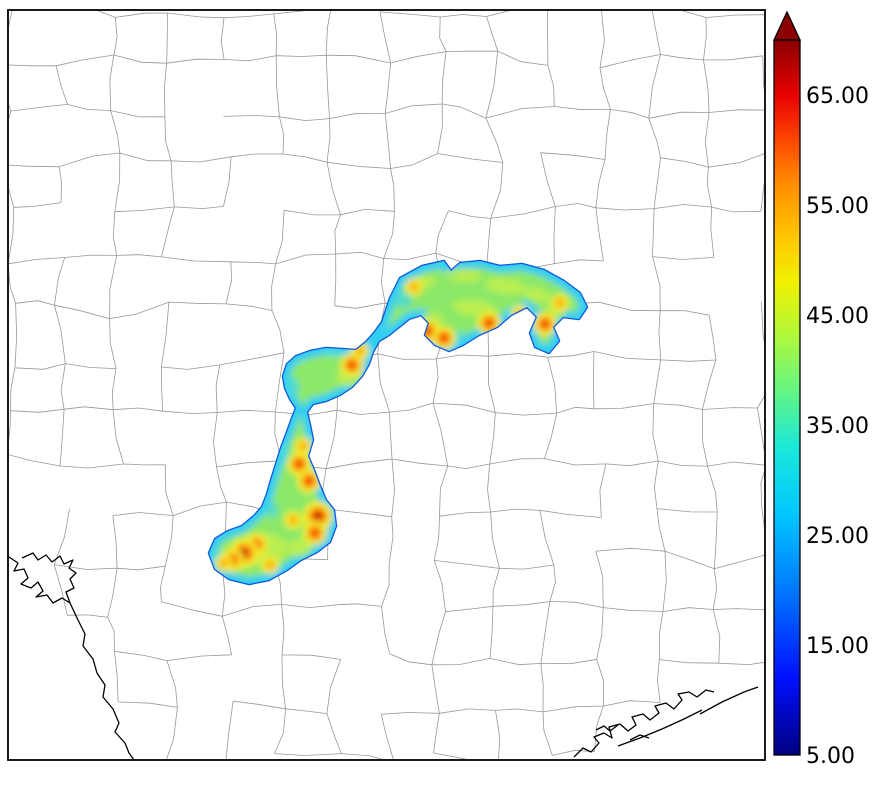  Describe the element at coordinates (392, 426) in the screenshot. I see `heatmap-hotspots` at that location.